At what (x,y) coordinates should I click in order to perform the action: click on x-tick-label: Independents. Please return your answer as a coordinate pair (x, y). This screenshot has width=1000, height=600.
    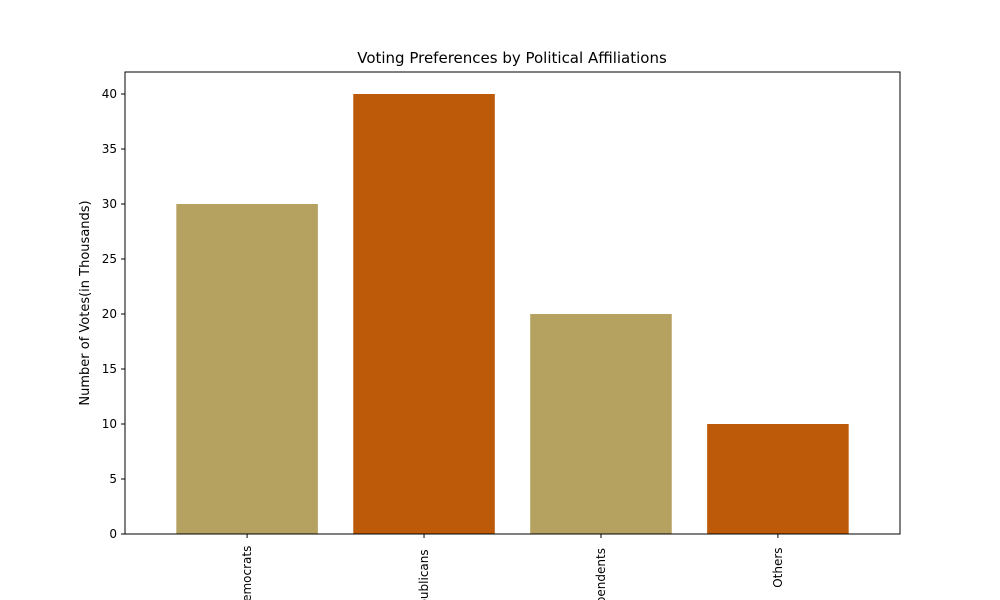
    Looking at the image, I should click on (601, 574).